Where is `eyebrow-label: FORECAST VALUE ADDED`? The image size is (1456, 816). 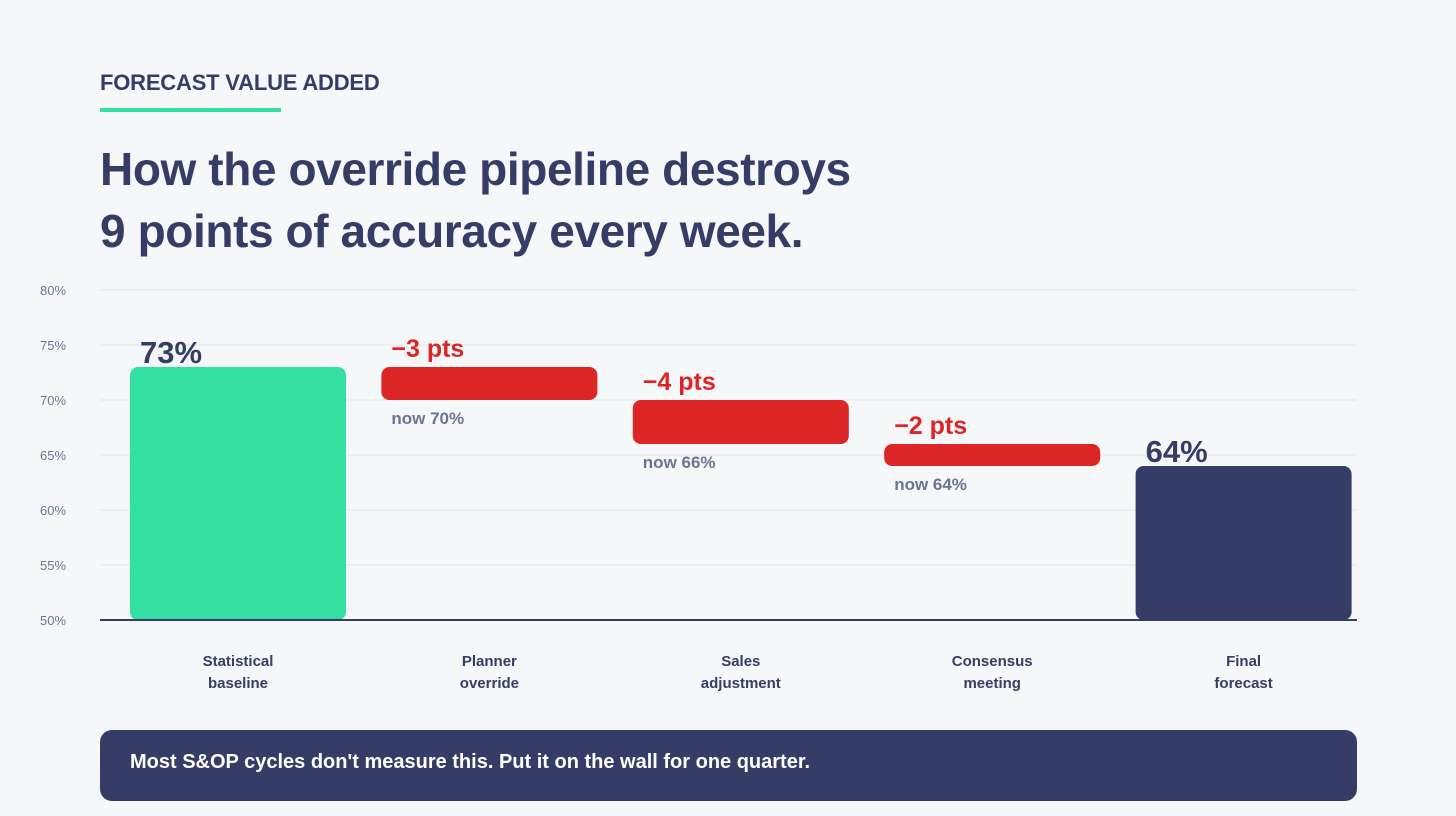 eyebrow-label: FORECAST VALUE ADDED is located at coordinates (240, 82).